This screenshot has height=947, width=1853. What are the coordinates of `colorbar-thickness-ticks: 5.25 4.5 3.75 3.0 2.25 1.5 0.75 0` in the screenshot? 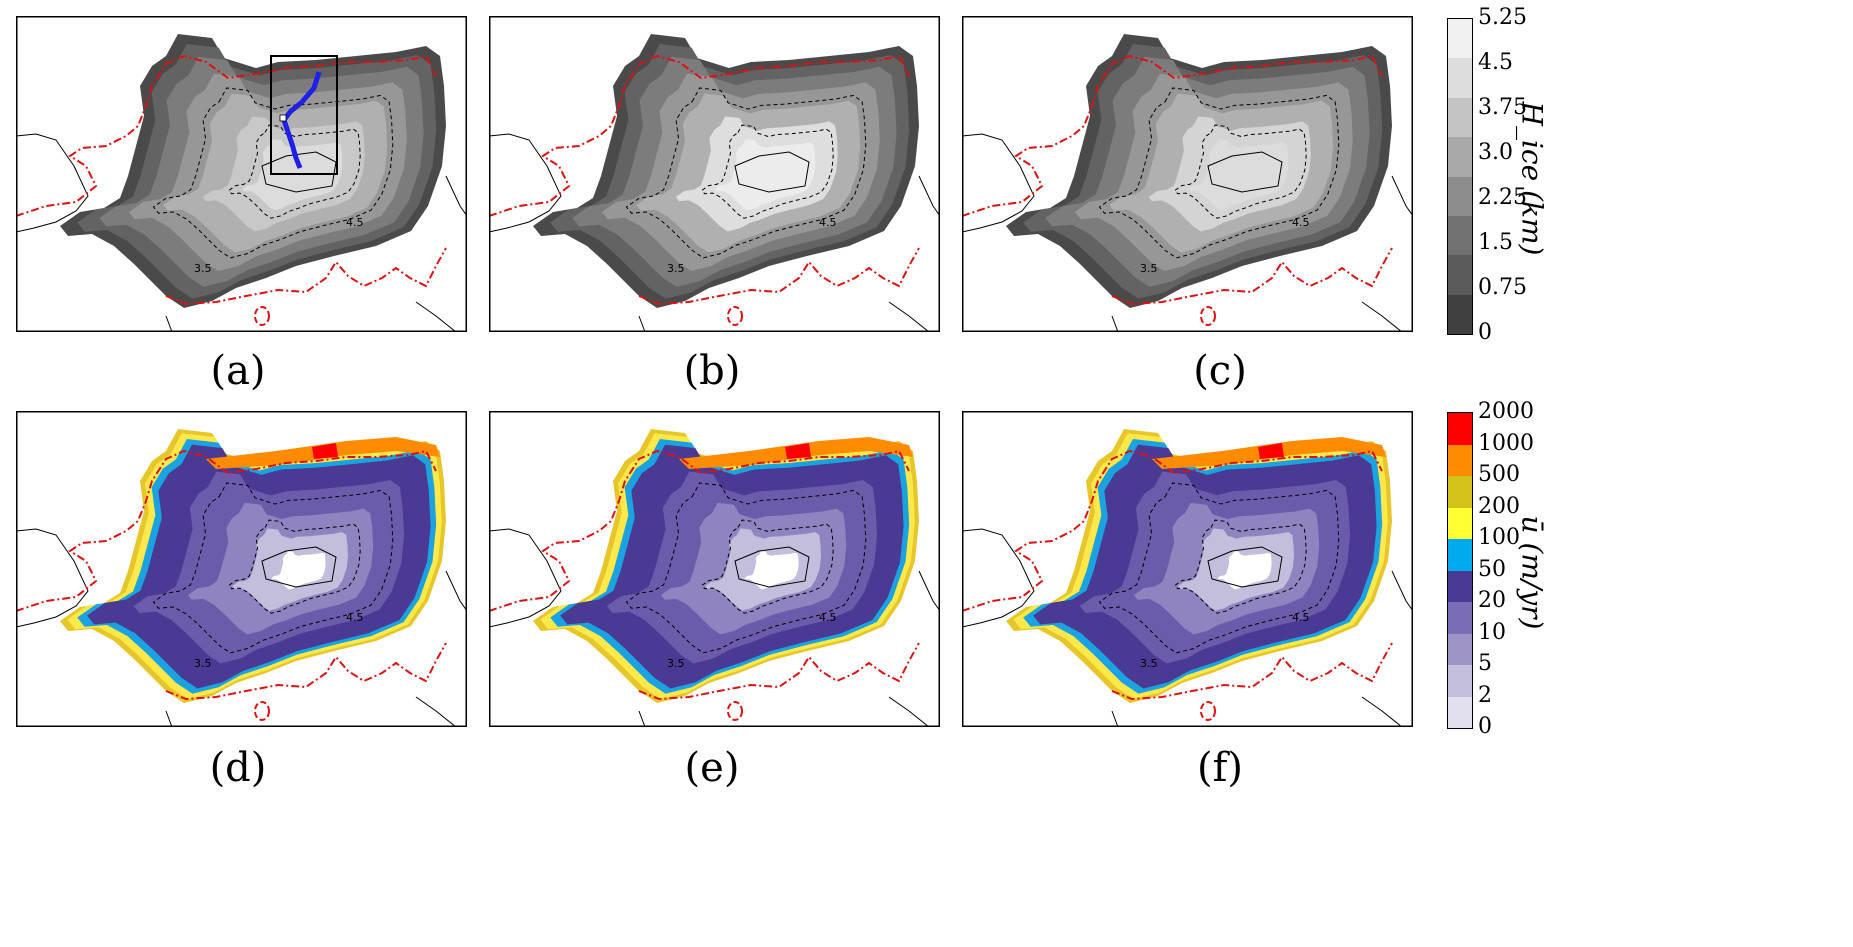 It's located at (1518, 180).